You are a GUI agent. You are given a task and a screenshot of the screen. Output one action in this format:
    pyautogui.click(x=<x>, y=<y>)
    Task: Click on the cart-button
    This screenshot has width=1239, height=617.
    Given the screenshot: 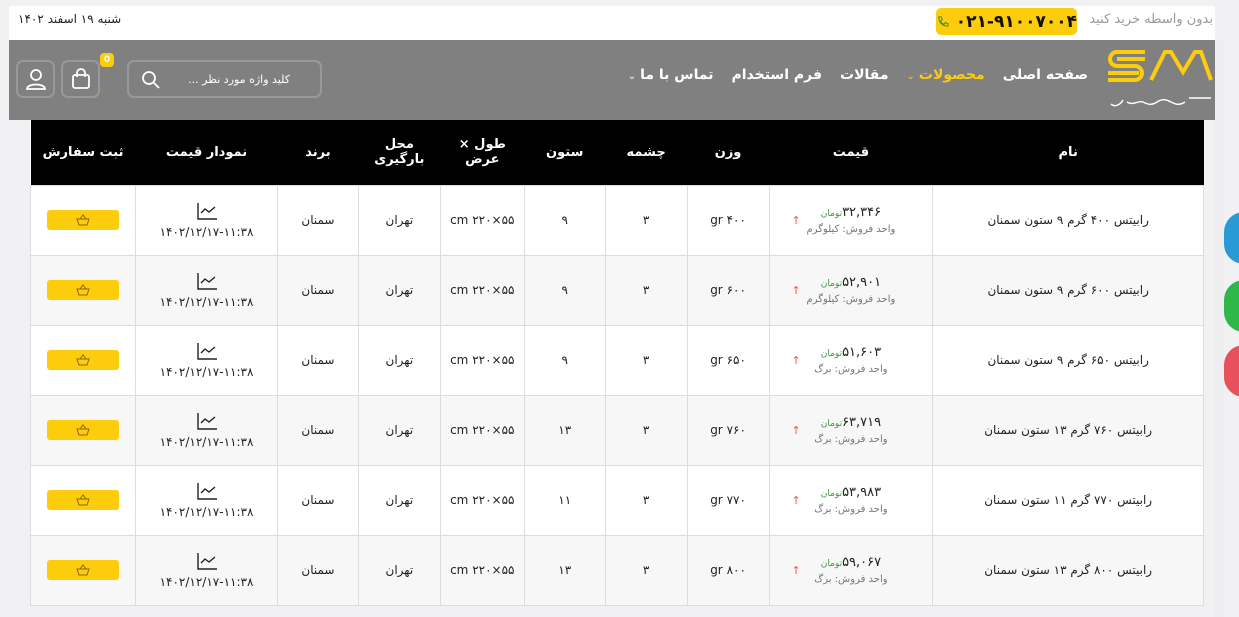 What is the action you would take?
    pyautogui.click(x=80, y=79)
    